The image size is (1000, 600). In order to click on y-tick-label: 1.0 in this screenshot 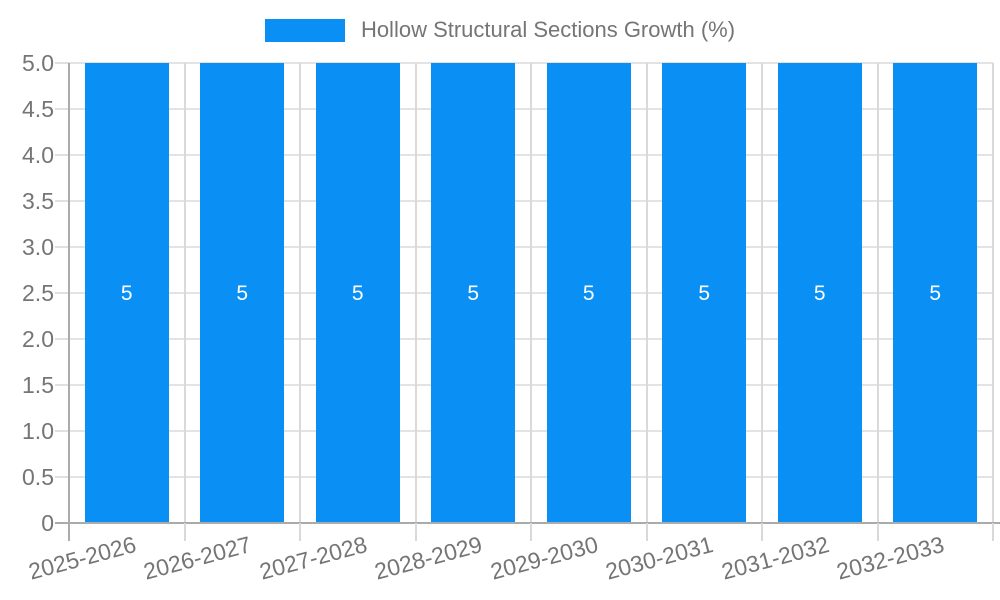, I will do `click(38, 431)`.